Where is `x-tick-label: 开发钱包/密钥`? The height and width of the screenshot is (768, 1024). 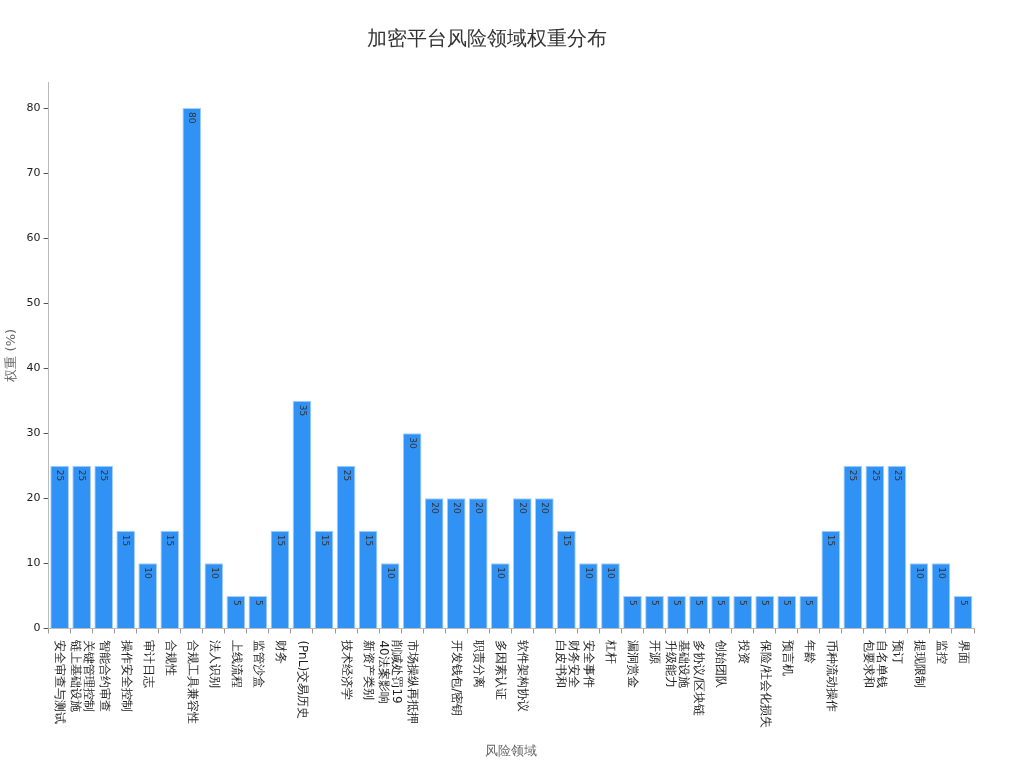
x-tick-label: 开发钱包/密钥 is located at coordinates (457, 678).